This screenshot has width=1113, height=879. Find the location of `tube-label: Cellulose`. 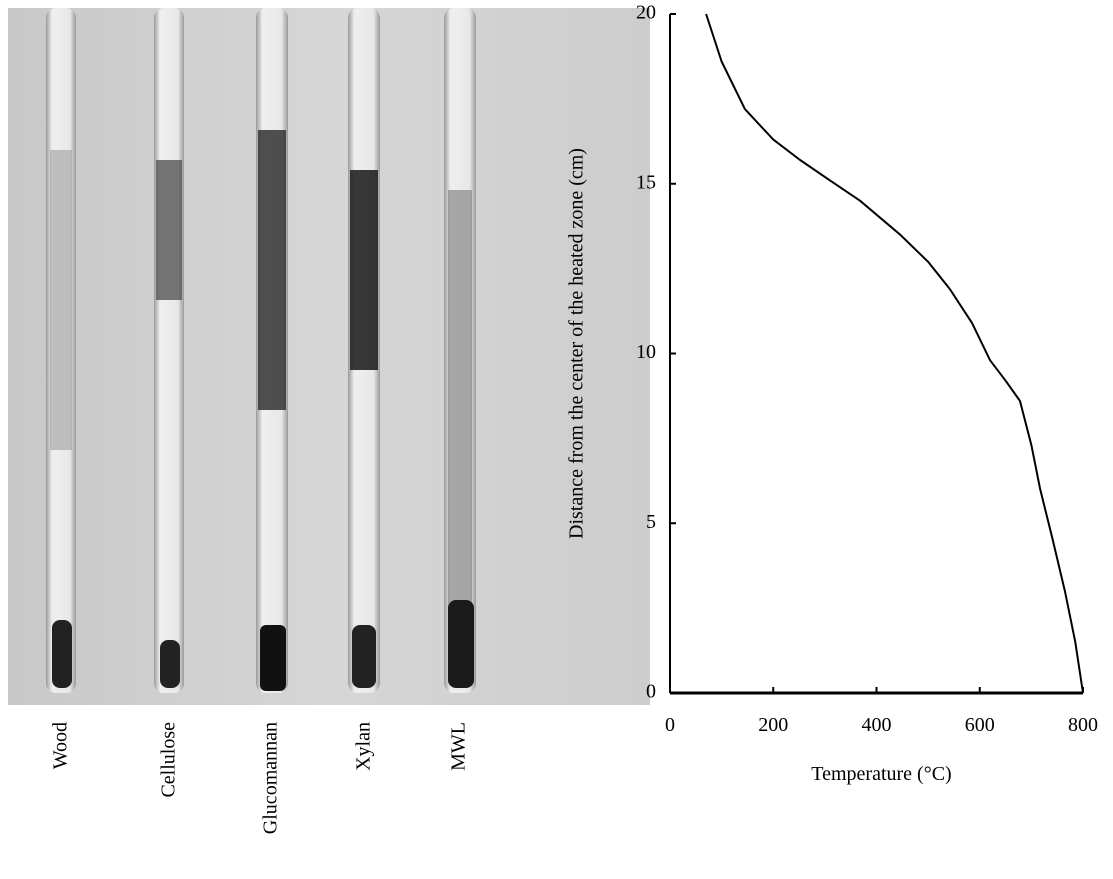

tube-label: Cellulose is located at coordinates (169, 760).